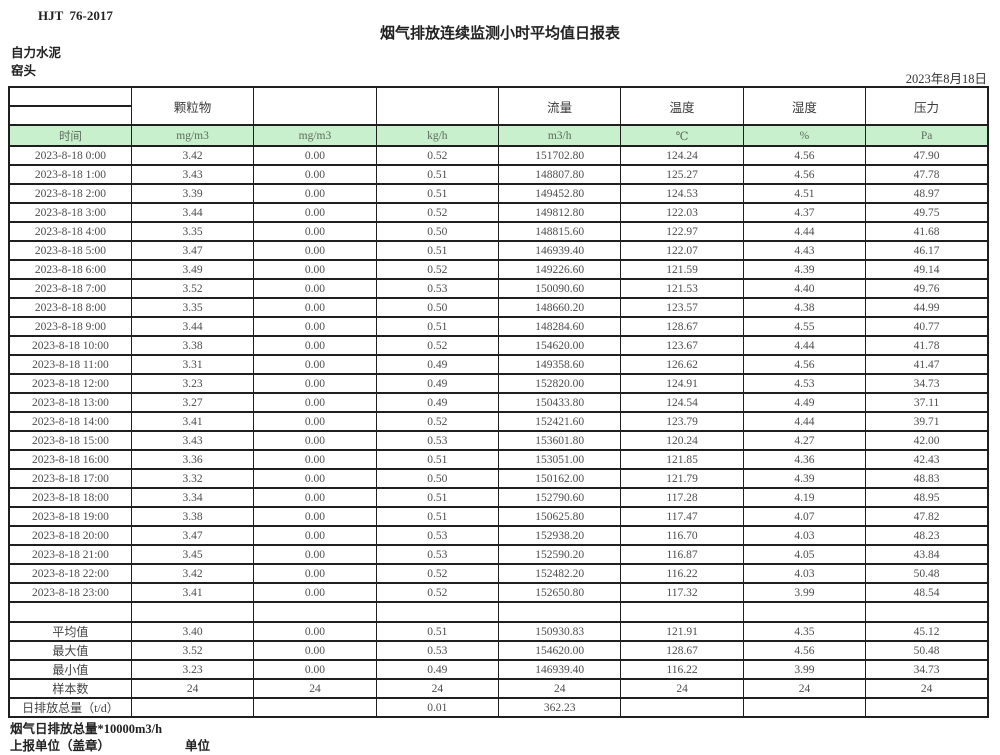 Image resolution: width=1000 pixels, height=755 pixels. I want to click on value-cell: 4.40, so click(804, 288).